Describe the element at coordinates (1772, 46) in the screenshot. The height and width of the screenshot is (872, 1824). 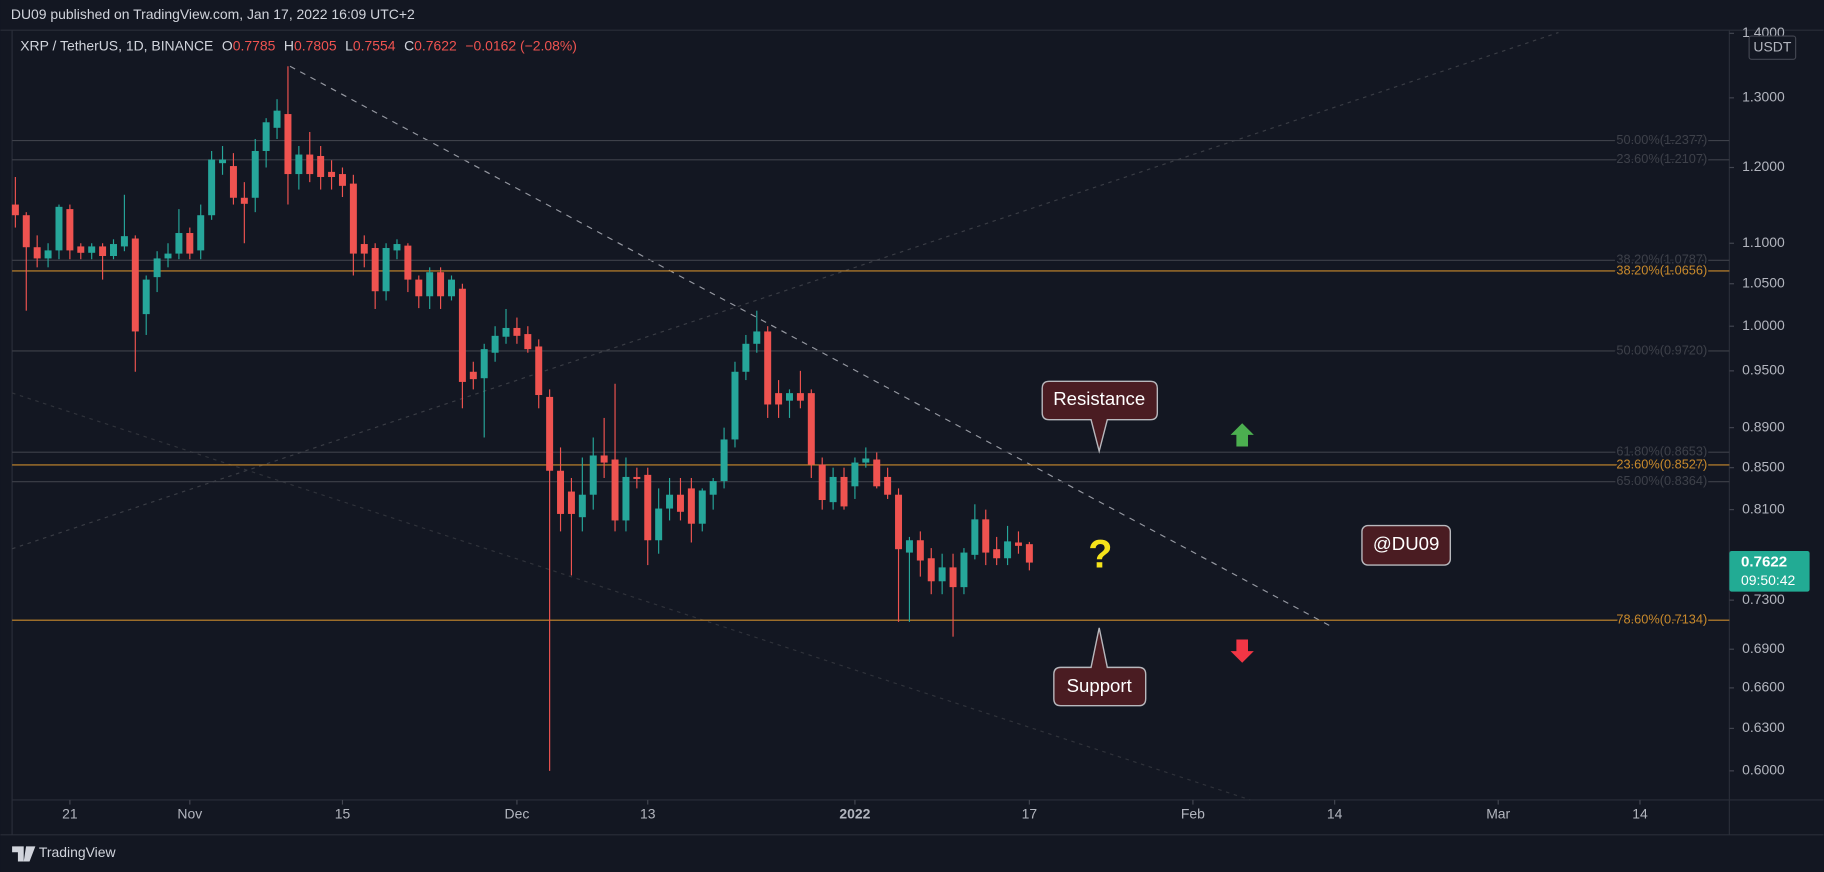
I see `unit: USDT` at that location.